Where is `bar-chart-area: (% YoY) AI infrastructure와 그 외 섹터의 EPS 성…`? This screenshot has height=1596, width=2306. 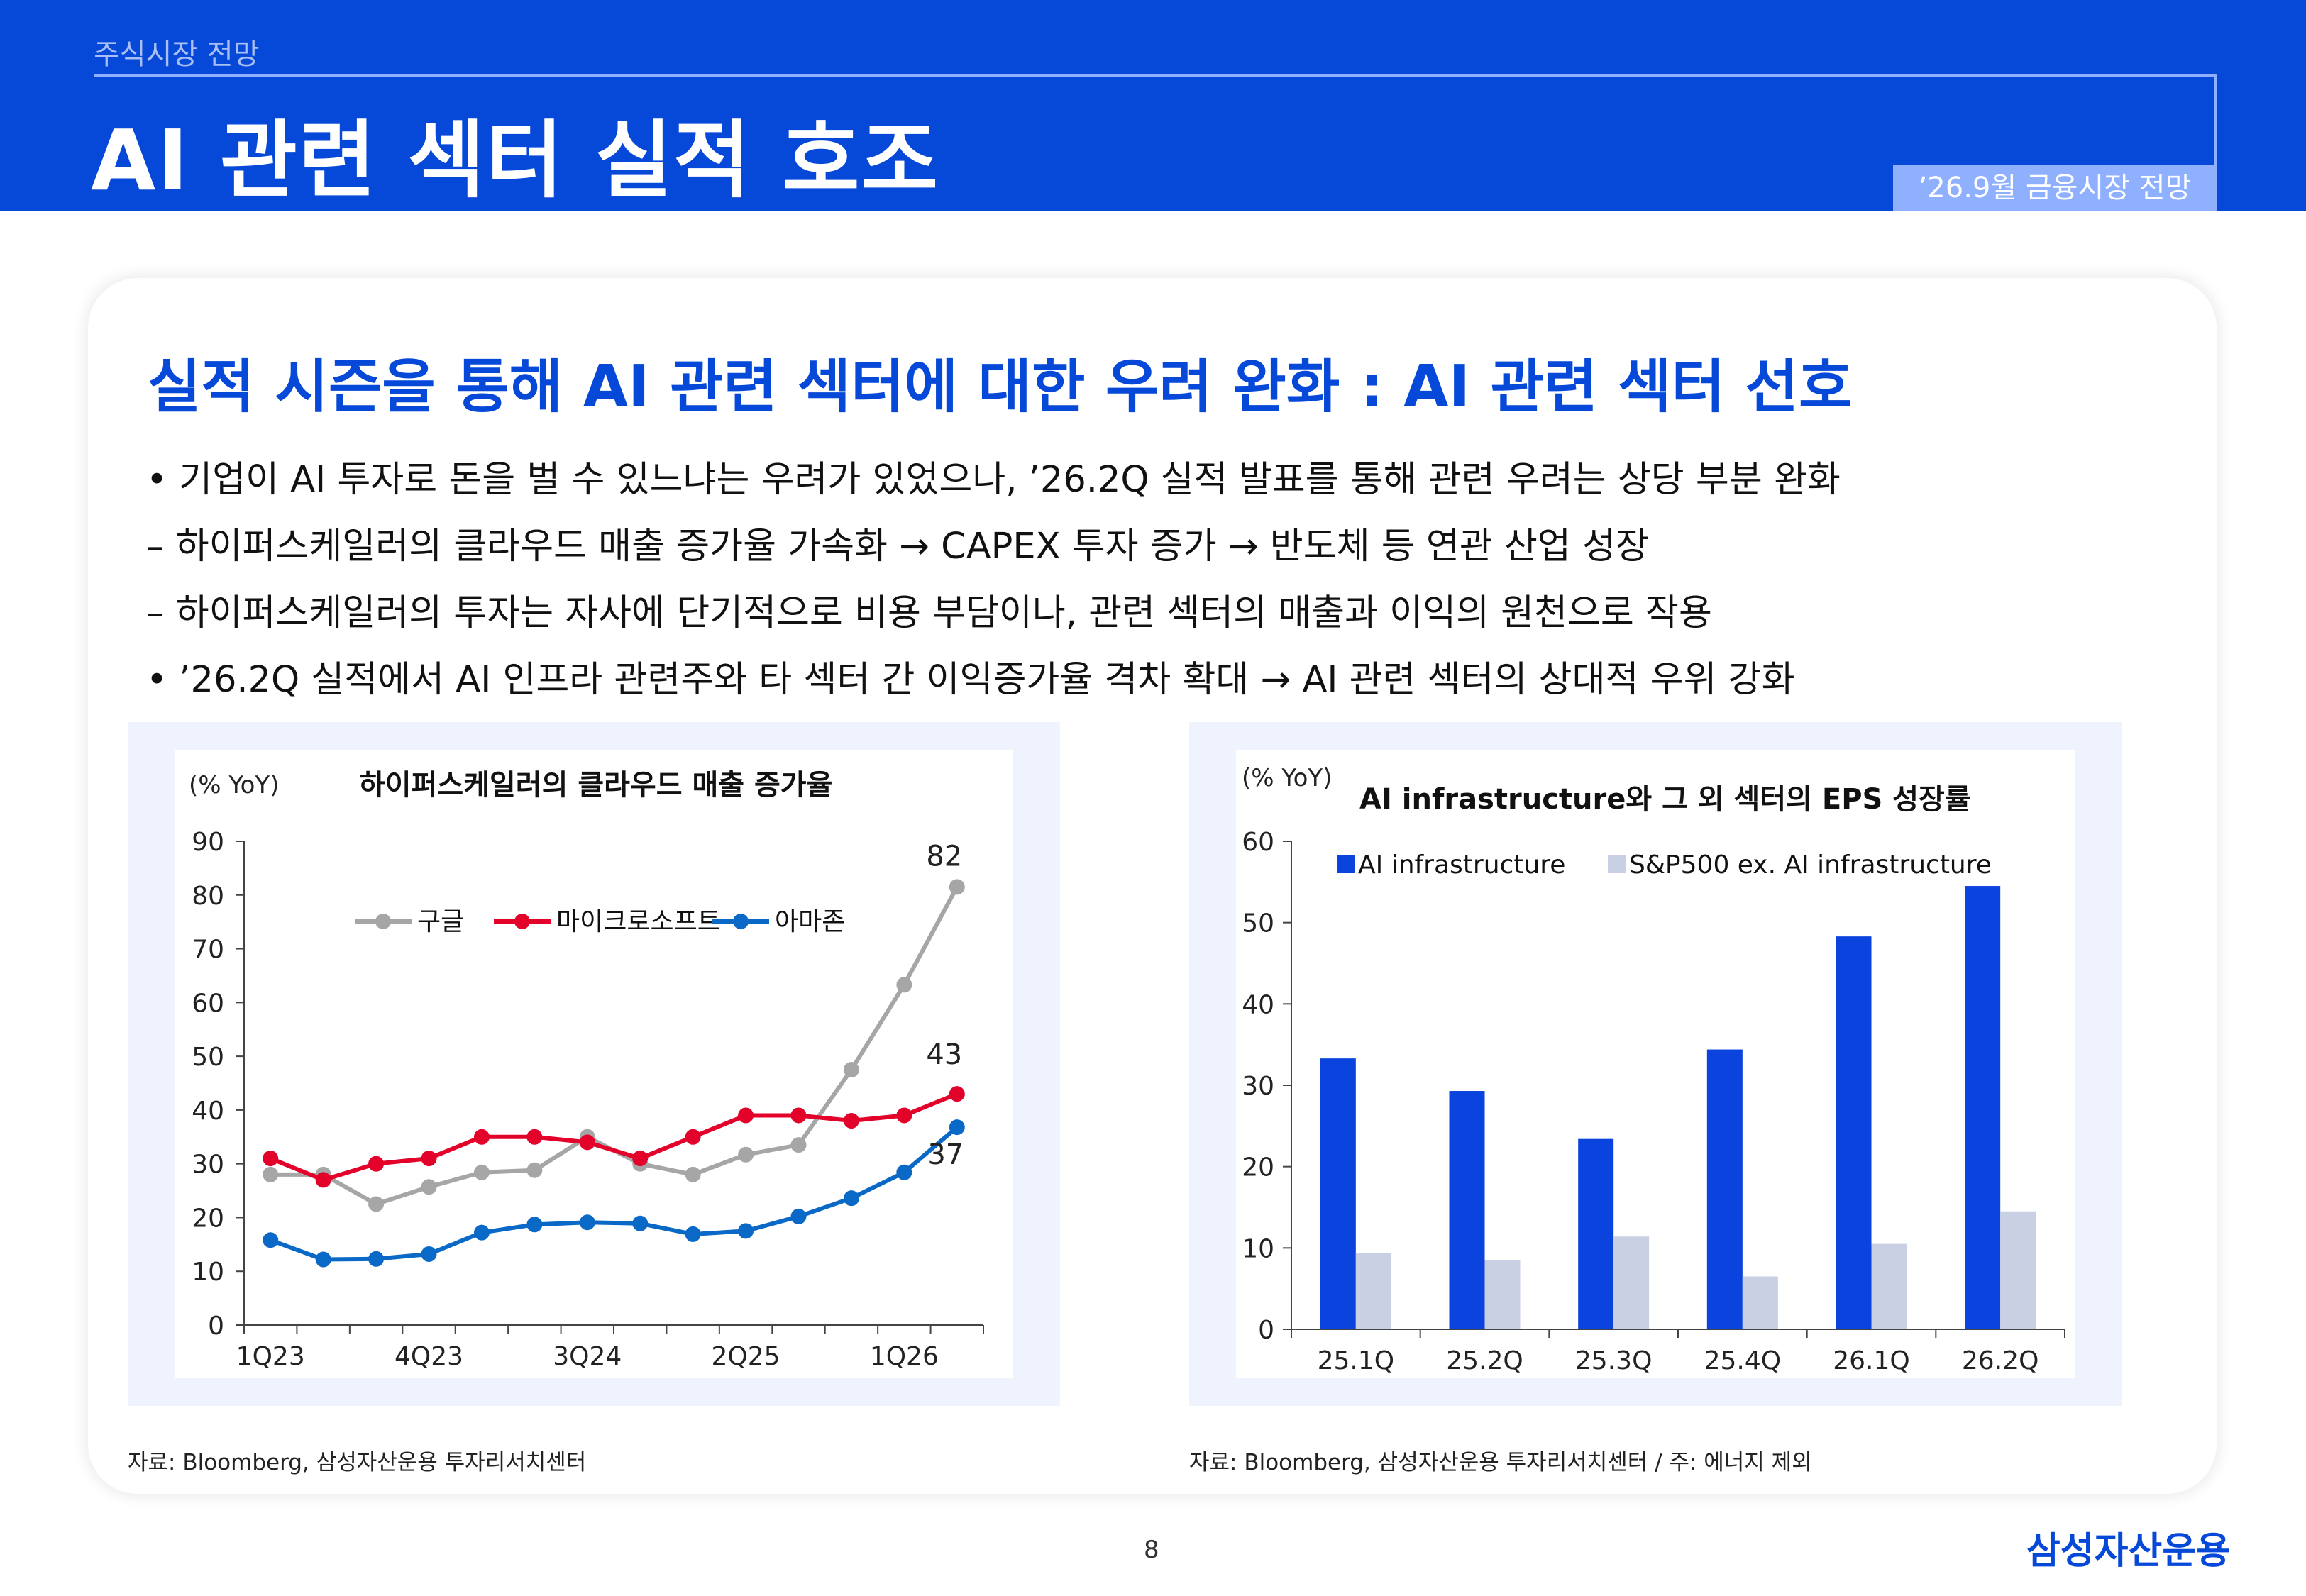
bar-chart-area: (% YoY) AI infrastructure와 그 외 섹터의 EPS 성… is located at coordinates (1656, 1064).